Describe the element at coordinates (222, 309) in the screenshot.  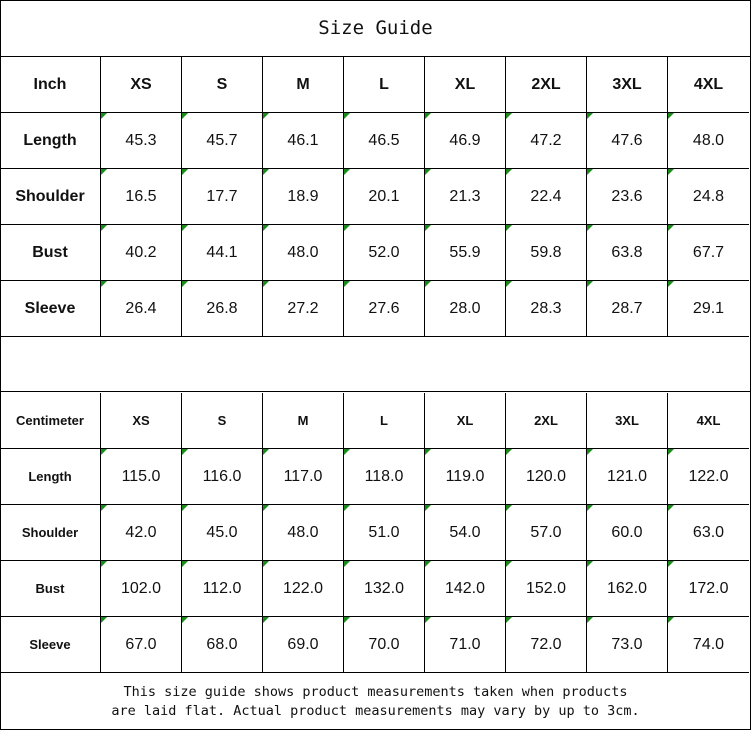
I see `table-cell: 26.8` at that location.